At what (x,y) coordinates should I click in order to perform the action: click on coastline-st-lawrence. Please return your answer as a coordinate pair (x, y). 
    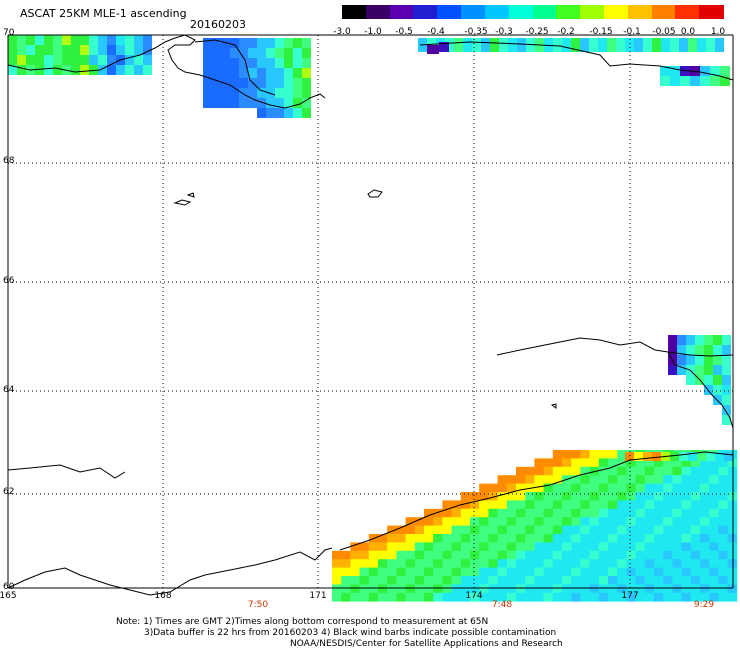
    Looking at the image, I should click on (66, 471).